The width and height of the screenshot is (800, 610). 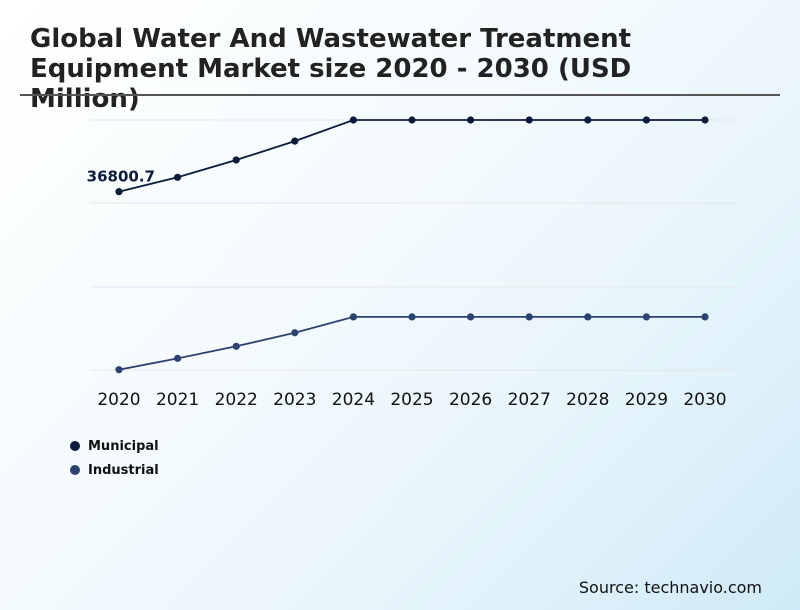 I want to click on legend-label-industrial: Industrial, so click(x=123, y=470).